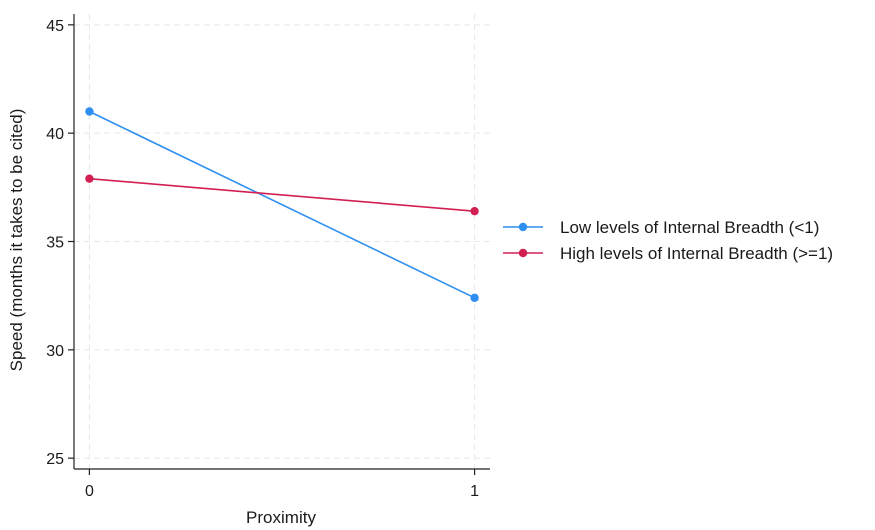 This screenshot has width=875, height=530. I want to click on legend-label: Low levels of Internal Breadth (<1), so click(689, 227).